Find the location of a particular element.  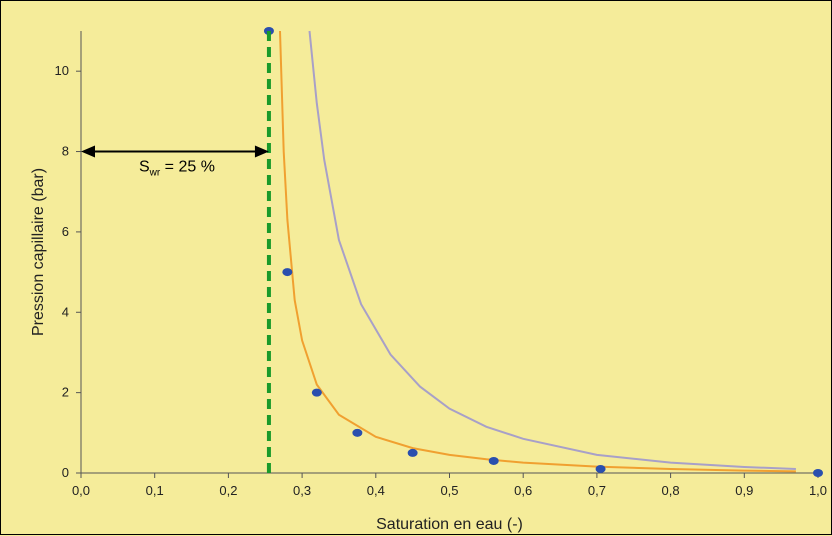

swr-label-rest: = 25 % is located at coordinates (187, 167).